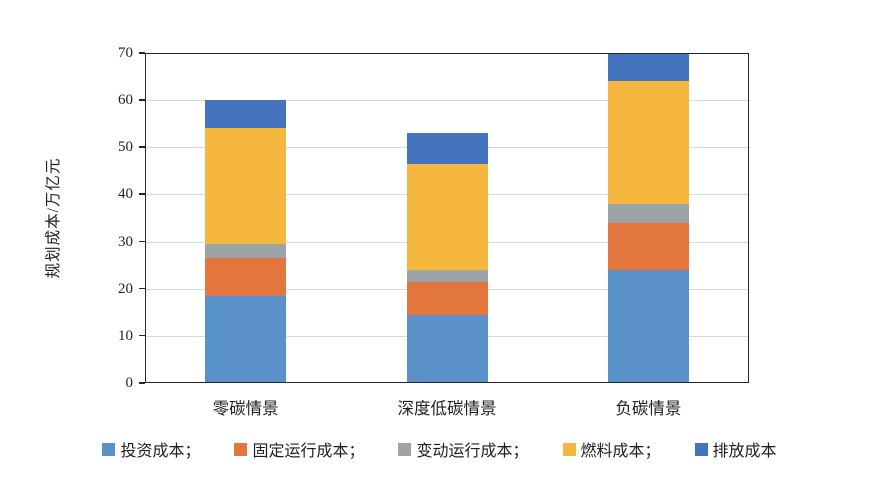 This screenshot has width=879, height=501. I want to click on legend-label-投资成本: 投资成本；, so click(160, 451).